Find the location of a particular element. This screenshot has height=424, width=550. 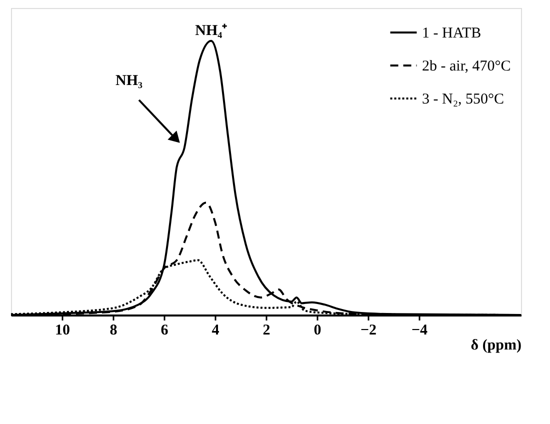

x-tick-label: 4 is located at coordinates (216, 330).